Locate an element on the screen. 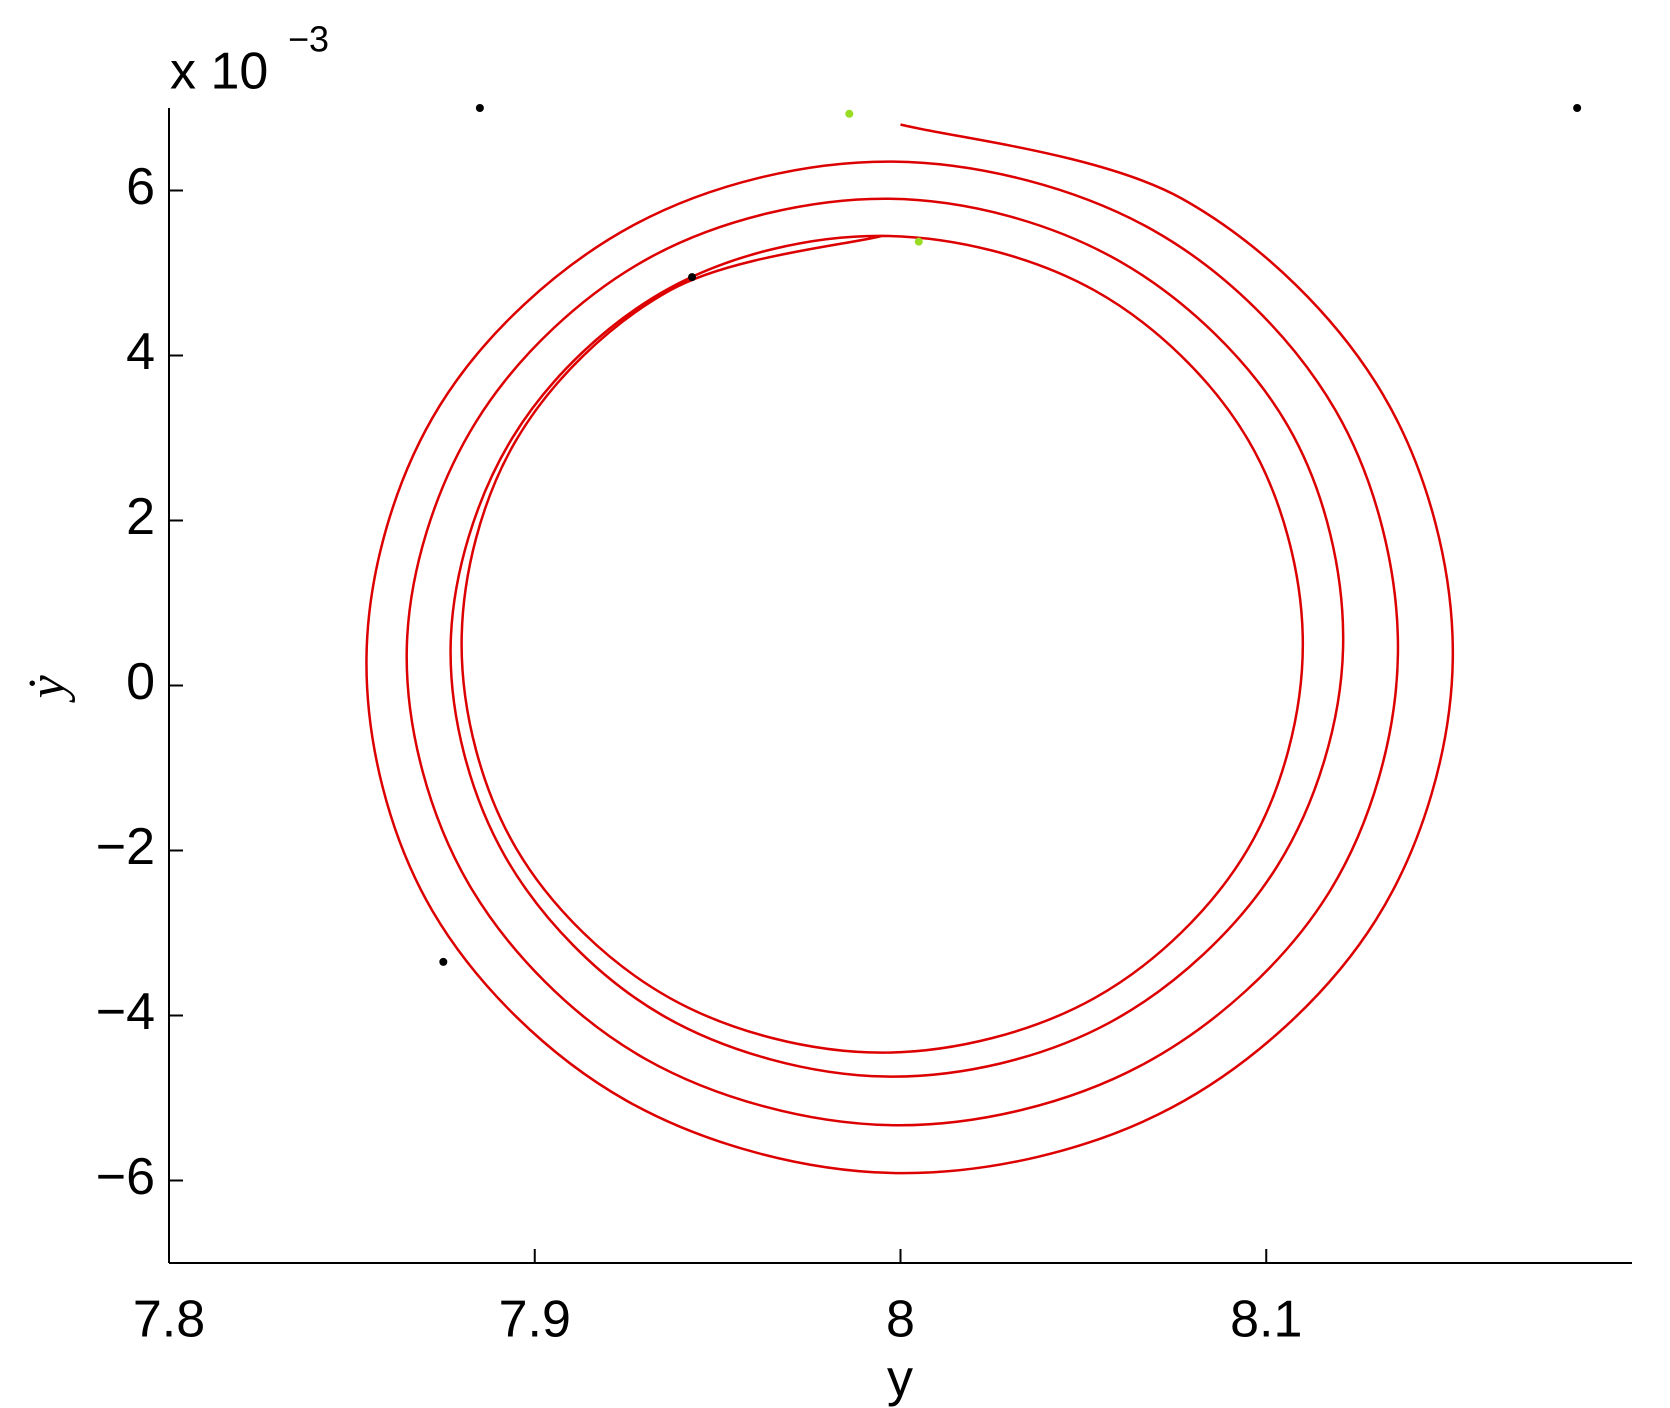  x-tick-label: 7.8 is located at coordinates (169, 1320).